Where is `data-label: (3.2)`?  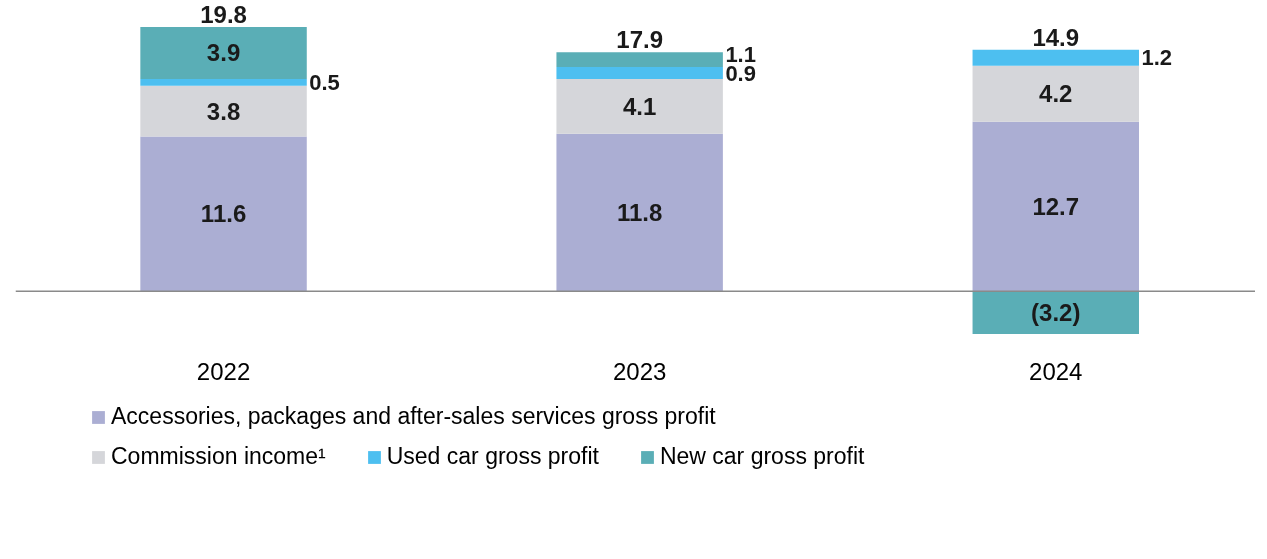 data-label: (3.2) is located at coordinates (1056, 313).